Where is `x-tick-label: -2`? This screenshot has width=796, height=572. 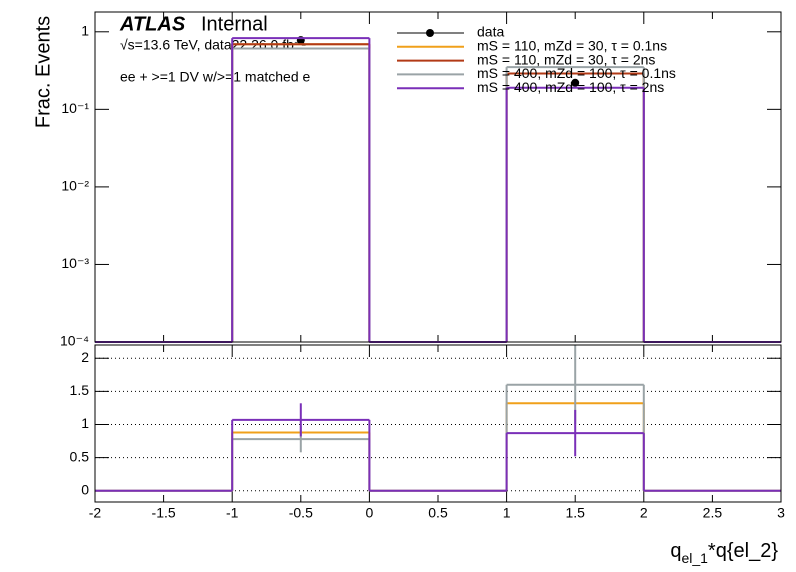
x-tick-label: -2 is located at coordinates (95, 513).